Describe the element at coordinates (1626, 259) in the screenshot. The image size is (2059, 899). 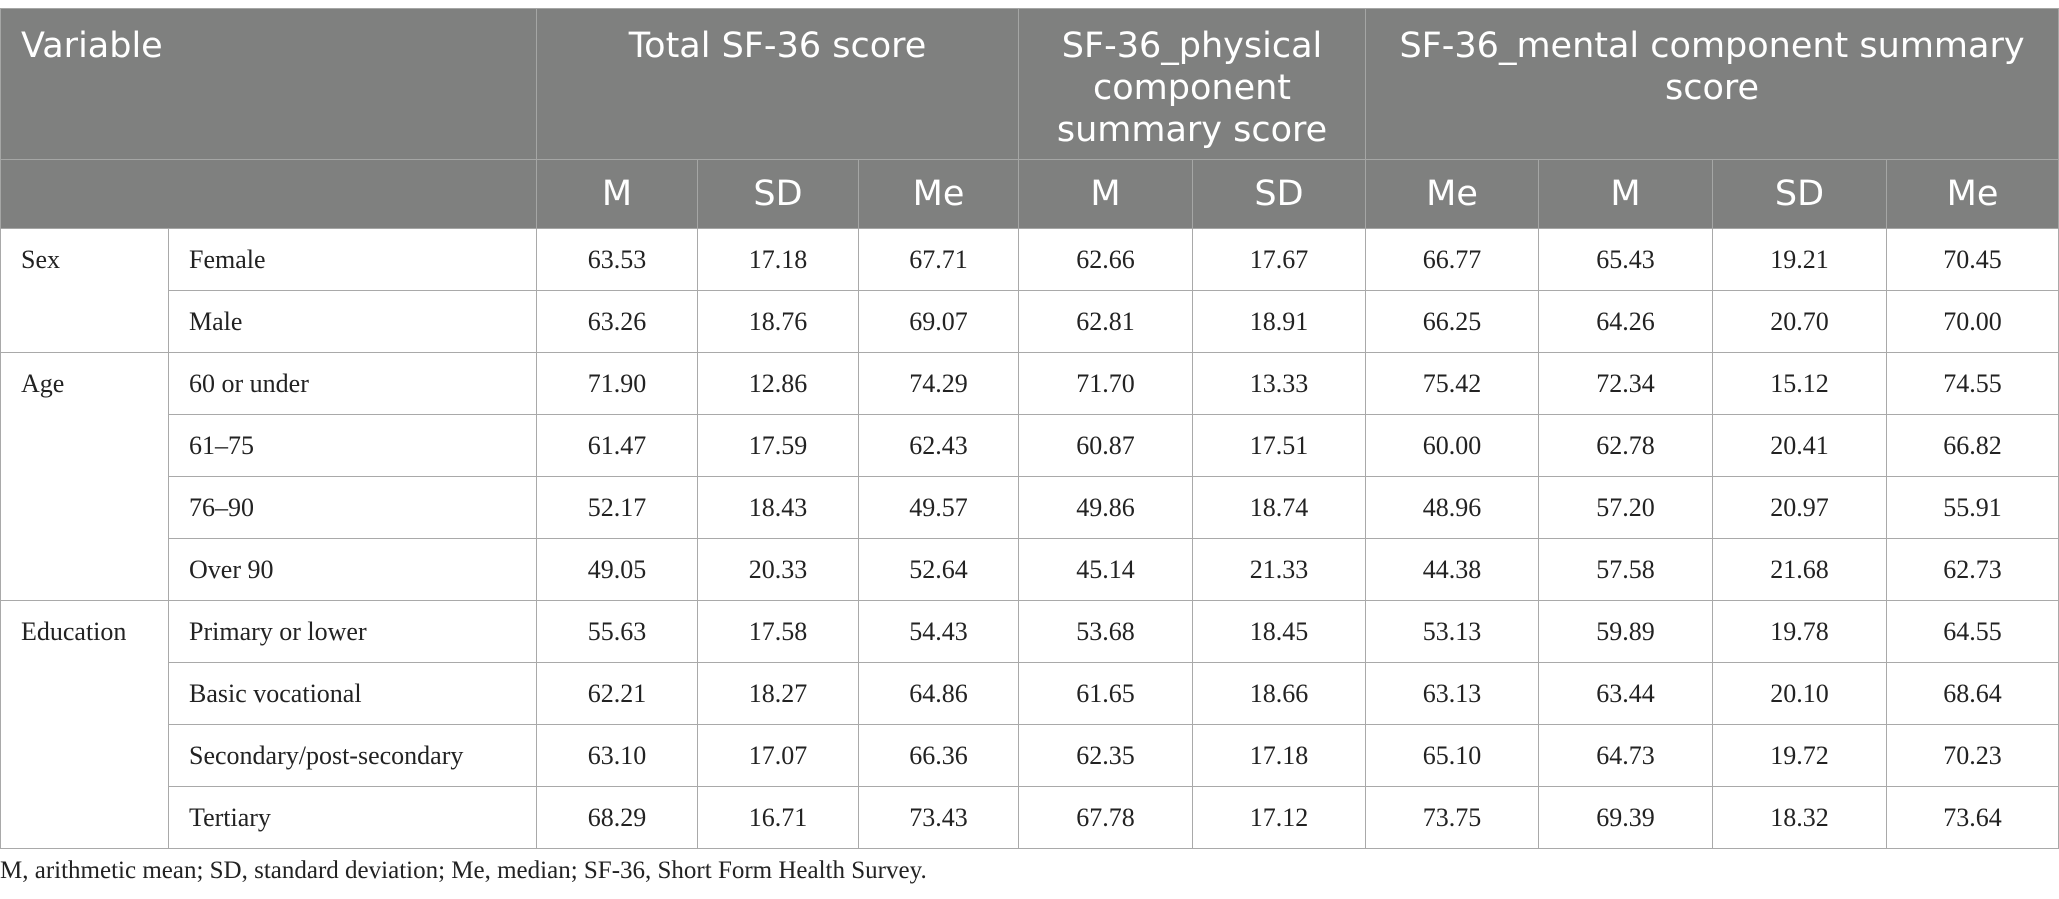
I see `value-cell: 65.43` at that location.